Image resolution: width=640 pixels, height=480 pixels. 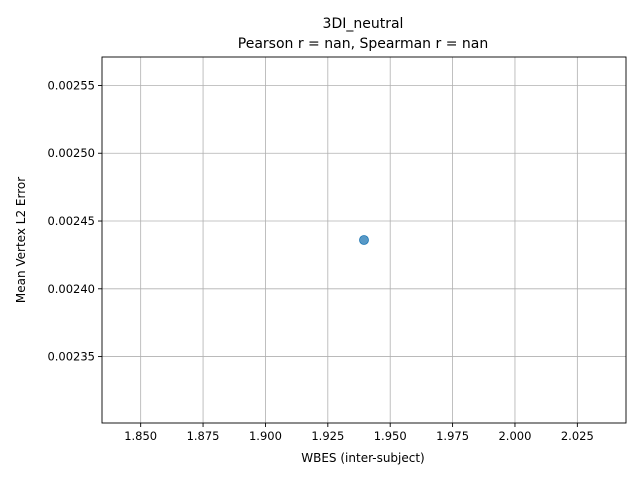 I want to click on x-tick-label-7: 2.025, so click(x=577, y=436).